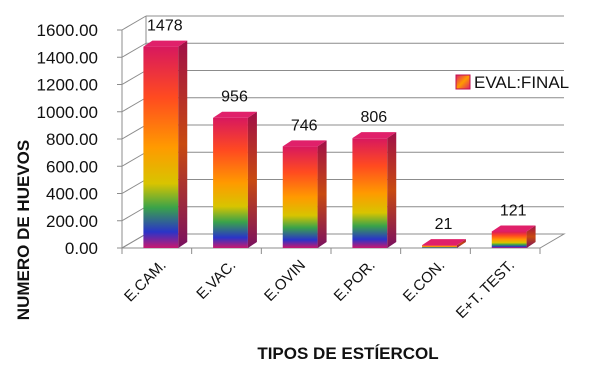  What do you see at coordinates (145, 281) in the screenshot?
I see `x-tick-label: E.CAM.` at bounding box center [145, 281].